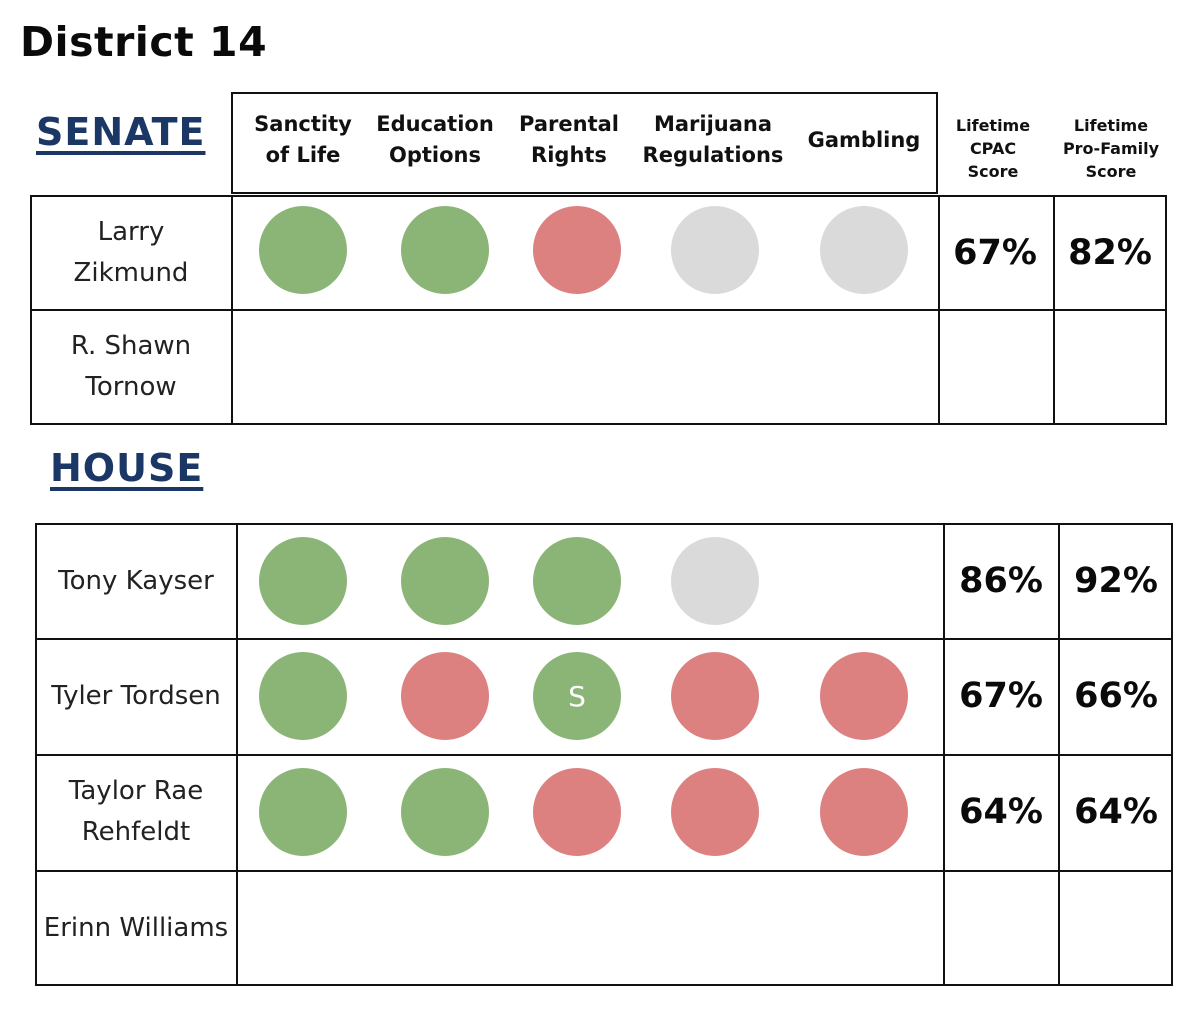  I want to click on issue-header-box, so click(584, 143).